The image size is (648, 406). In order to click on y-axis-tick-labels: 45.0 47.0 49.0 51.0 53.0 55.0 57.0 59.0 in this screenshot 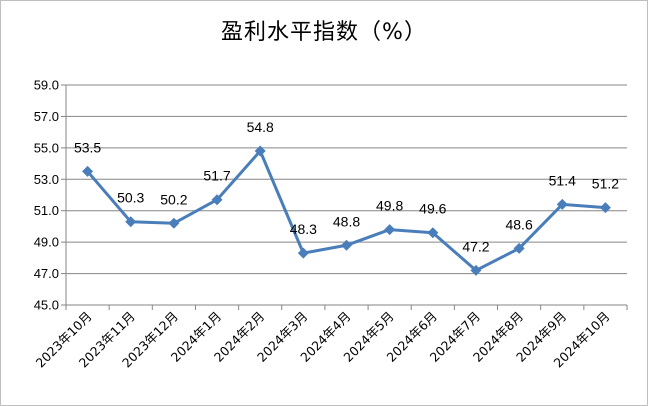, I will do `click(46, 195)`.